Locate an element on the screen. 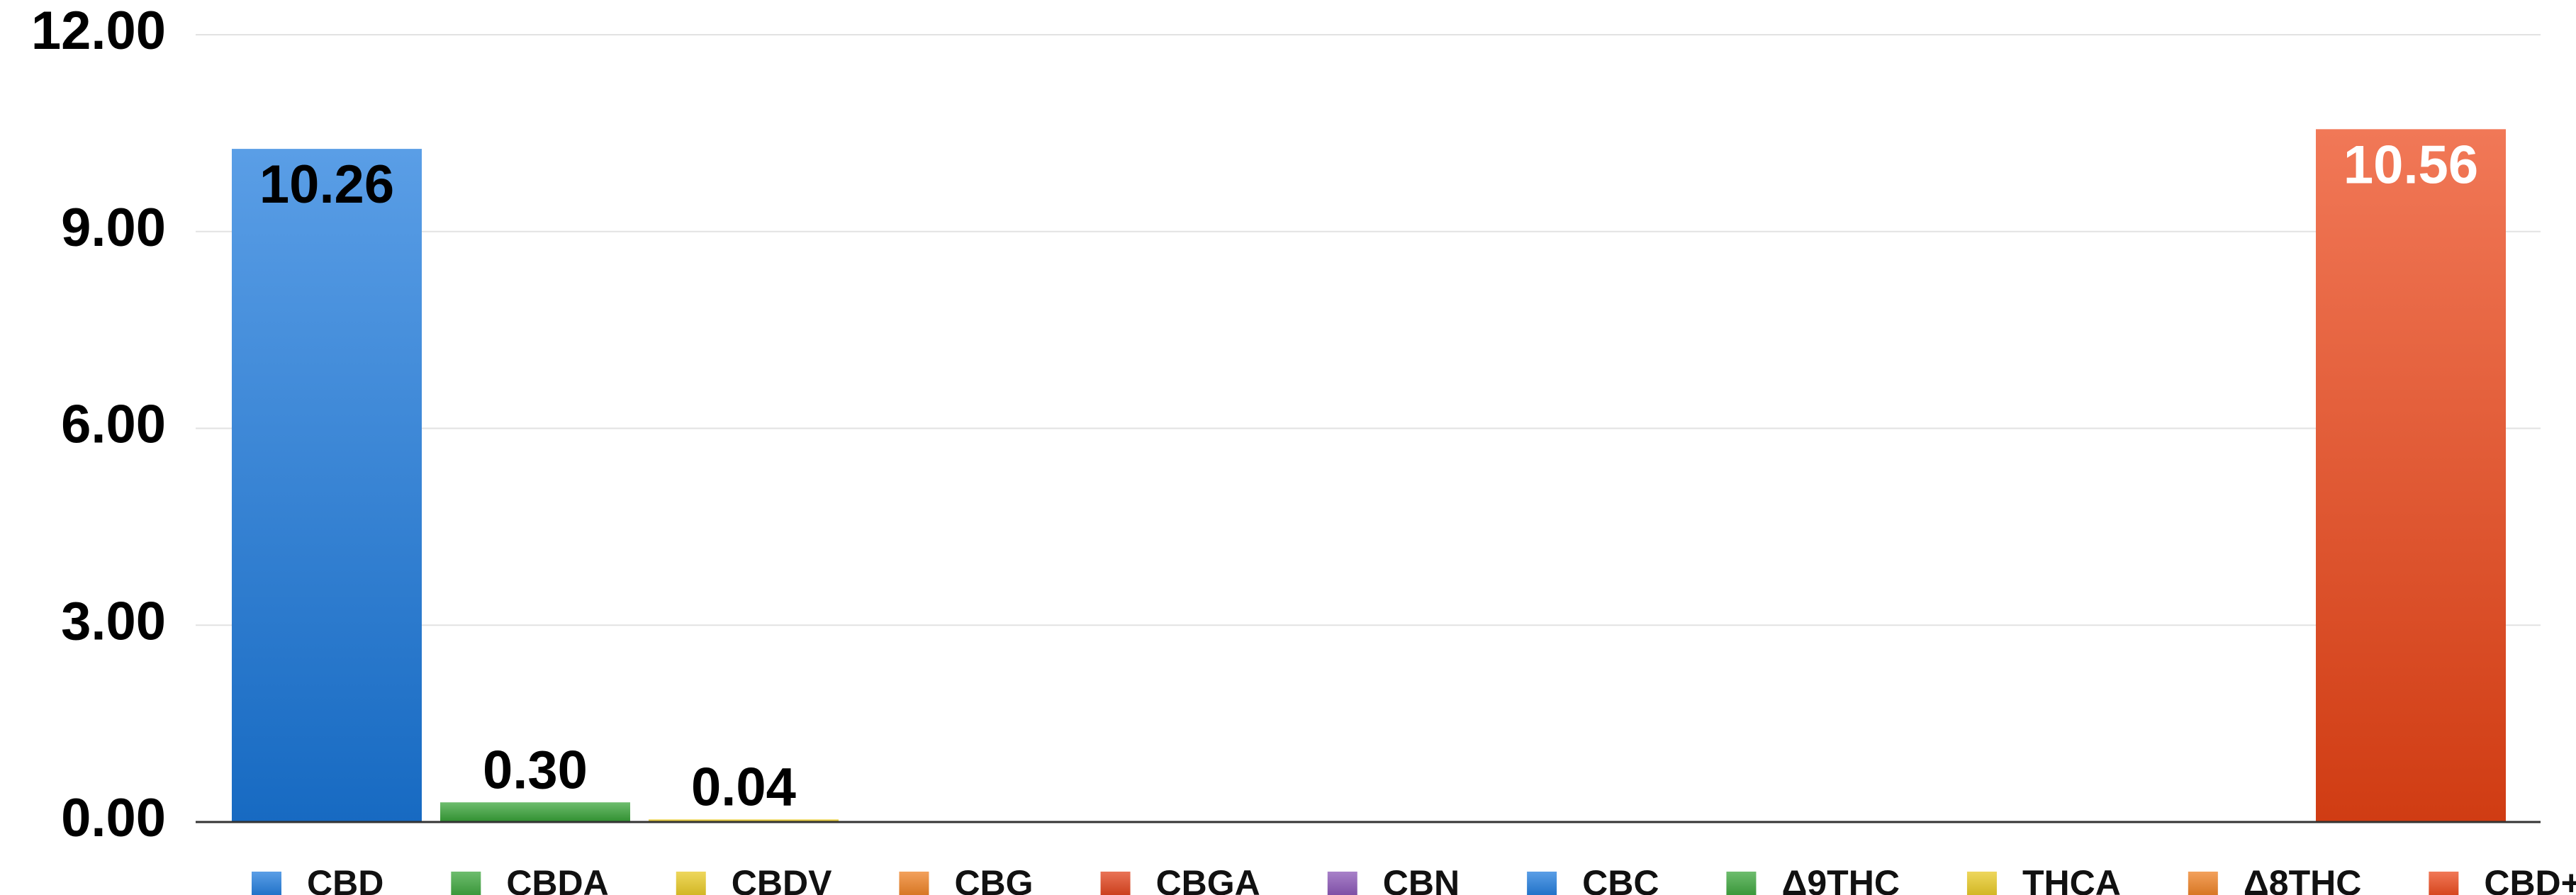  y-tick-label: 0.00 is located at coordinates (114, 818).